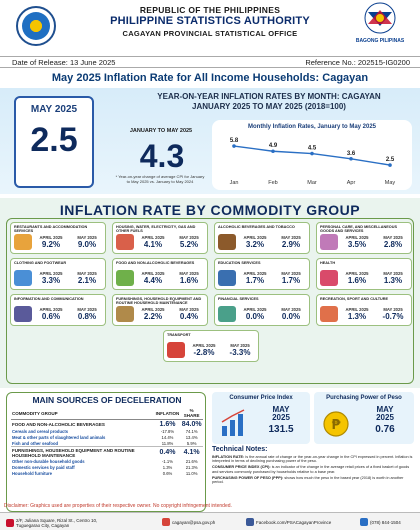  What do you see at coordinates (51, 278) in the screenshot?
I see `april-block: APRIL 2025 3.3%` at bounding box center [51, 278].